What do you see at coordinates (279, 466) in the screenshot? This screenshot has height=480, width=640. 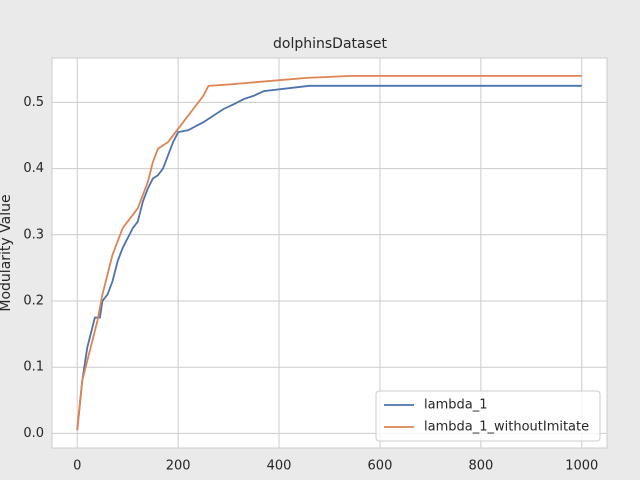 I see `x-tick-label: 400` at bounding box center [279, 466].